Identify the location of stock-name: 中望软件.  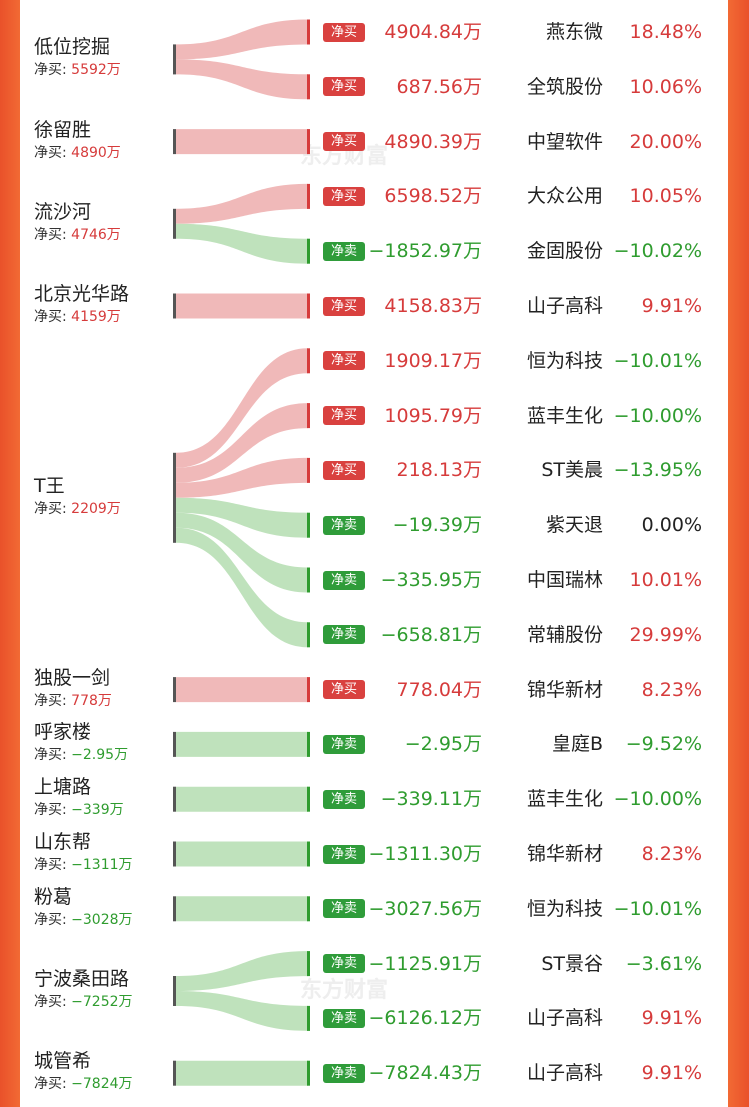
(564, 141).